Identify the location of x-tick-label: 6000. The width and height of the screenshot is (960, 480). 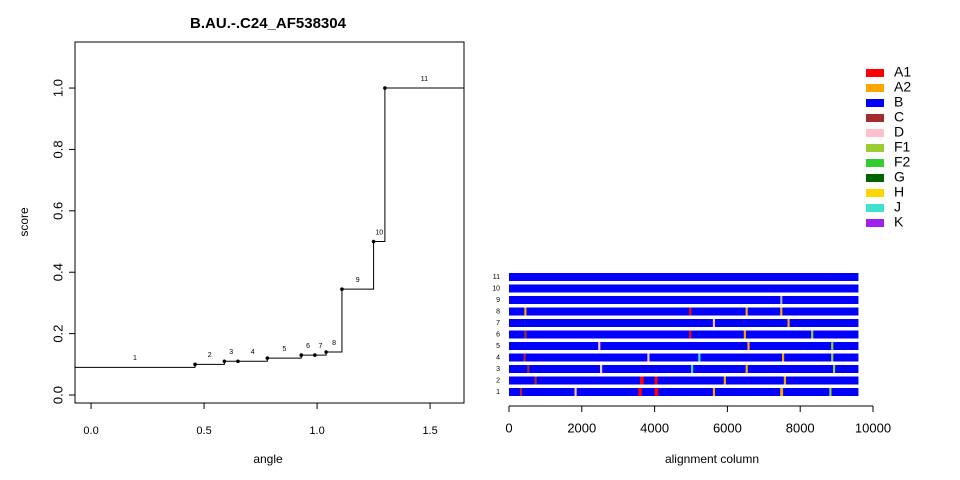
(727, 427).